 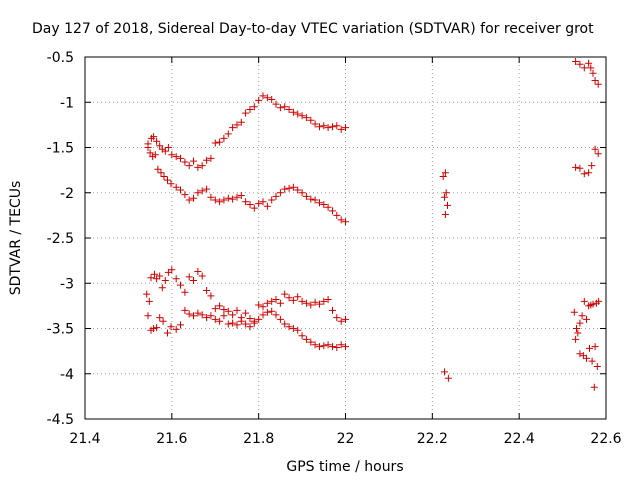 What do you see at coordinates (16, 238) in the screenshot?
I see `y-axis-label: SDTVAR / TECUs` at bounding box center [16, 238].